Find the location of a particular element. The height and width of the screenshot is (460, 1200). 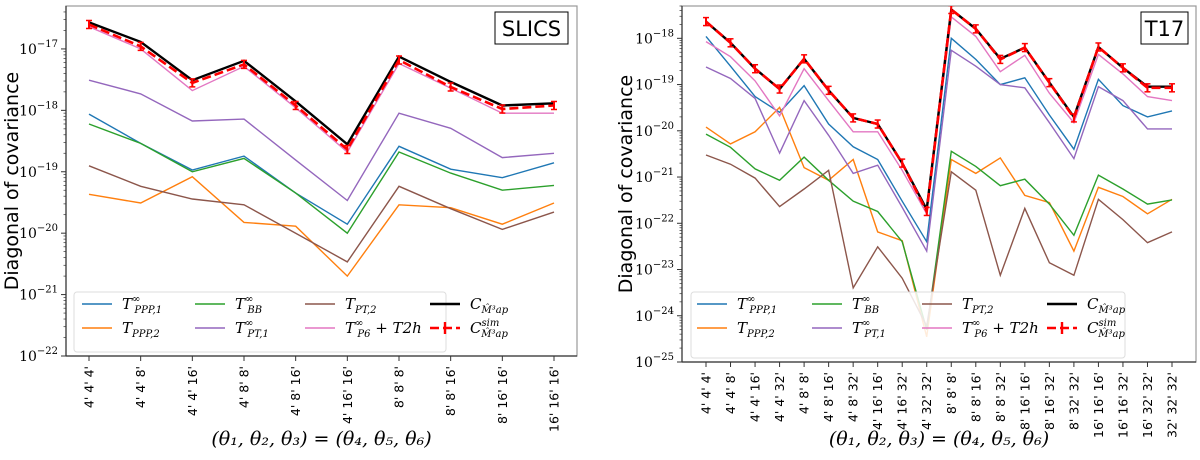

x-tick-label: 32' 32' 32' is located at coordinates (1172, 405).